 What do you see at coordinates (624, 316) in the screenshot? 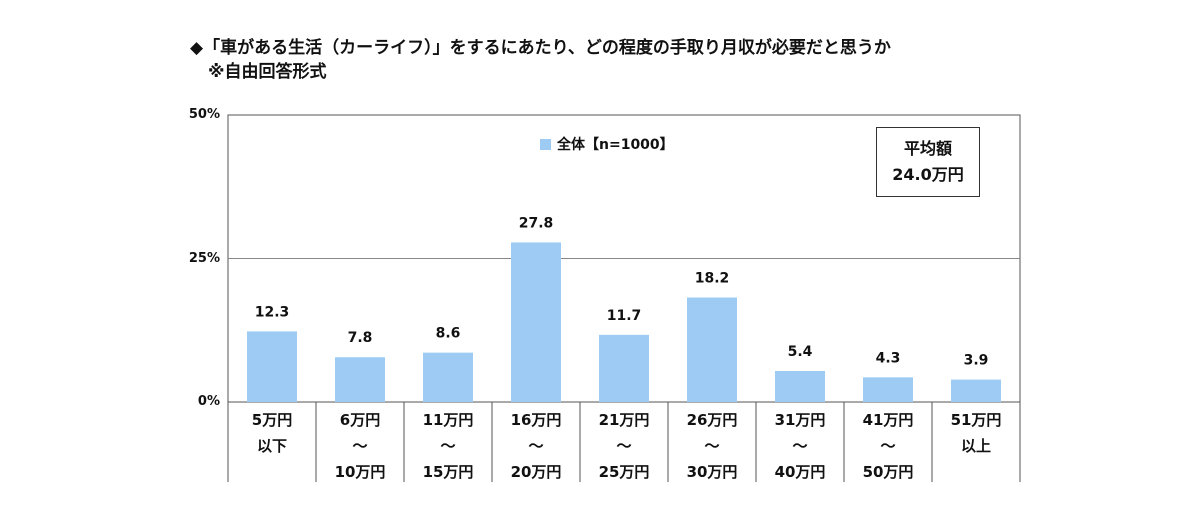
I see `bar-value-label: 11.7` at bounding box center [624, 316].